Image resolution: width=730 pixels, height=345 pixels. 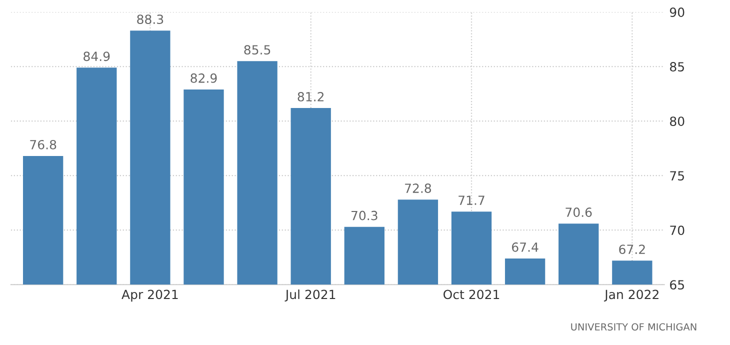 I want to click on y-tick-label: 75, so click(x=677, y=176).